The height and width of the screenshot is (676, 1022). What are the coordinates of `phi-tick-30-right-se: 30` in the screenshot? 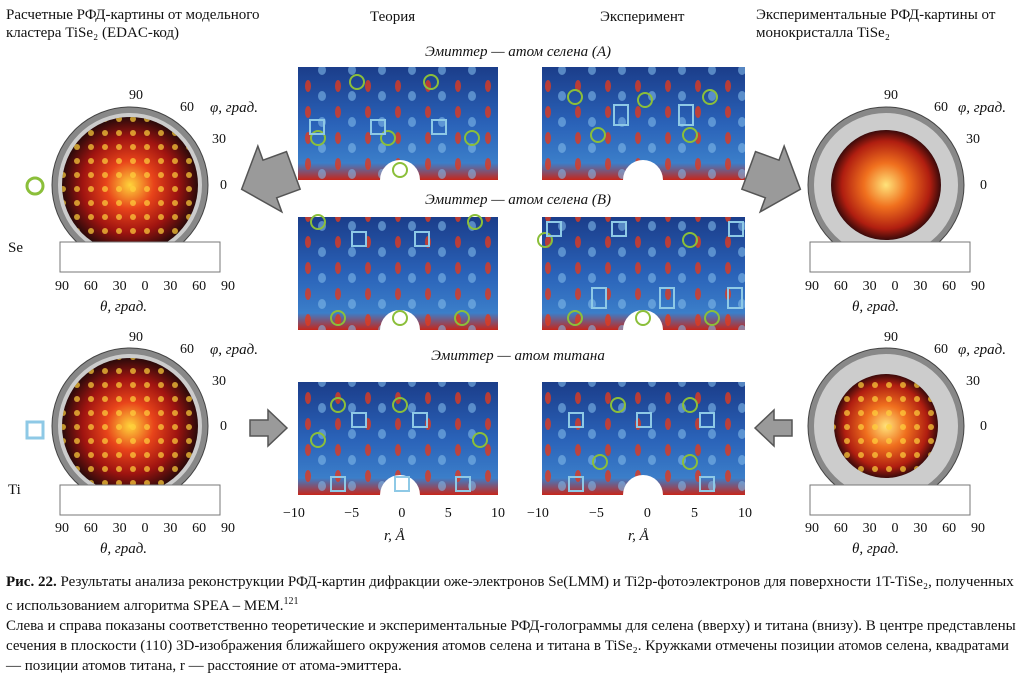 It's located at (973, 139).